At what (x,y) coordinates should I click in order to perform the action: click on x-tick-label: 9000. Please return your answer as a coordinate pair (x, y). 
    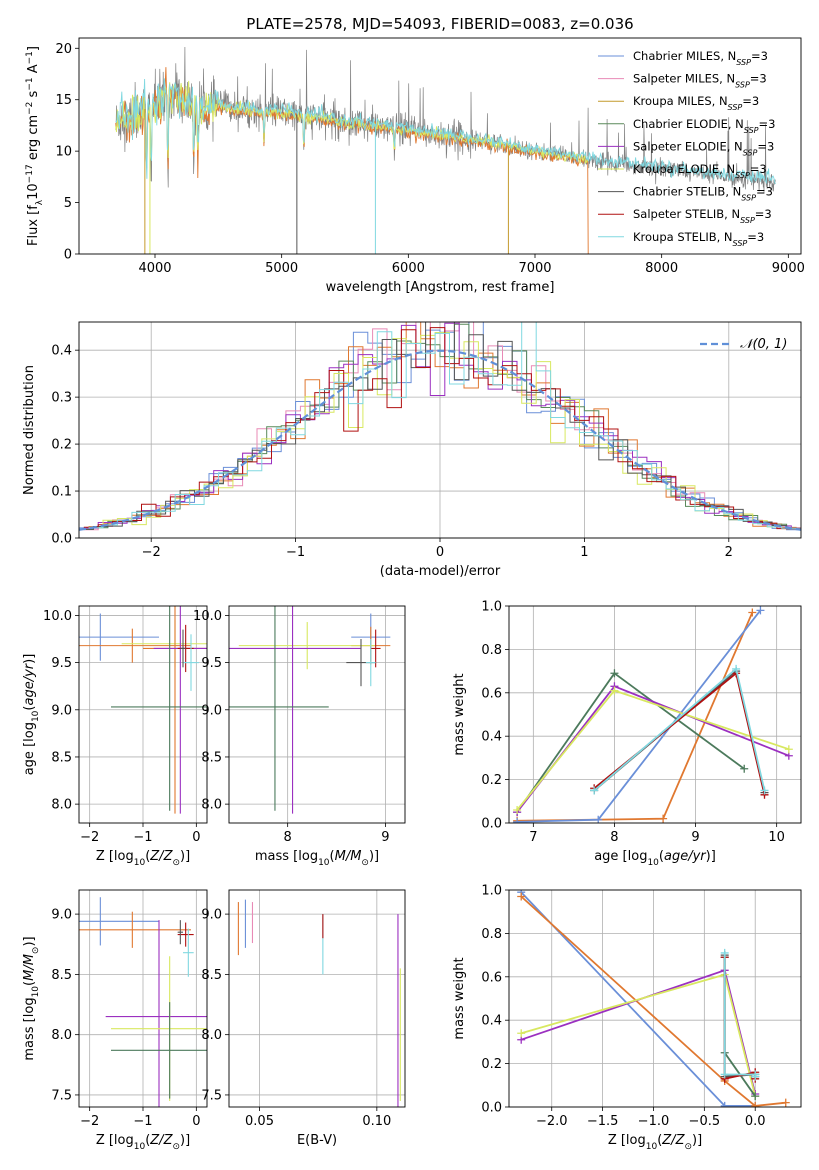
    Looking at the image, I should click on (788, 268).